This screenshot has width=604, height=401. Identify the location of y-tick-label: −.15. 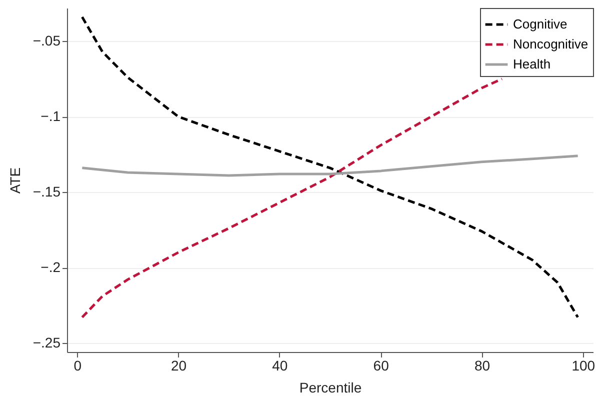
(46, 192).